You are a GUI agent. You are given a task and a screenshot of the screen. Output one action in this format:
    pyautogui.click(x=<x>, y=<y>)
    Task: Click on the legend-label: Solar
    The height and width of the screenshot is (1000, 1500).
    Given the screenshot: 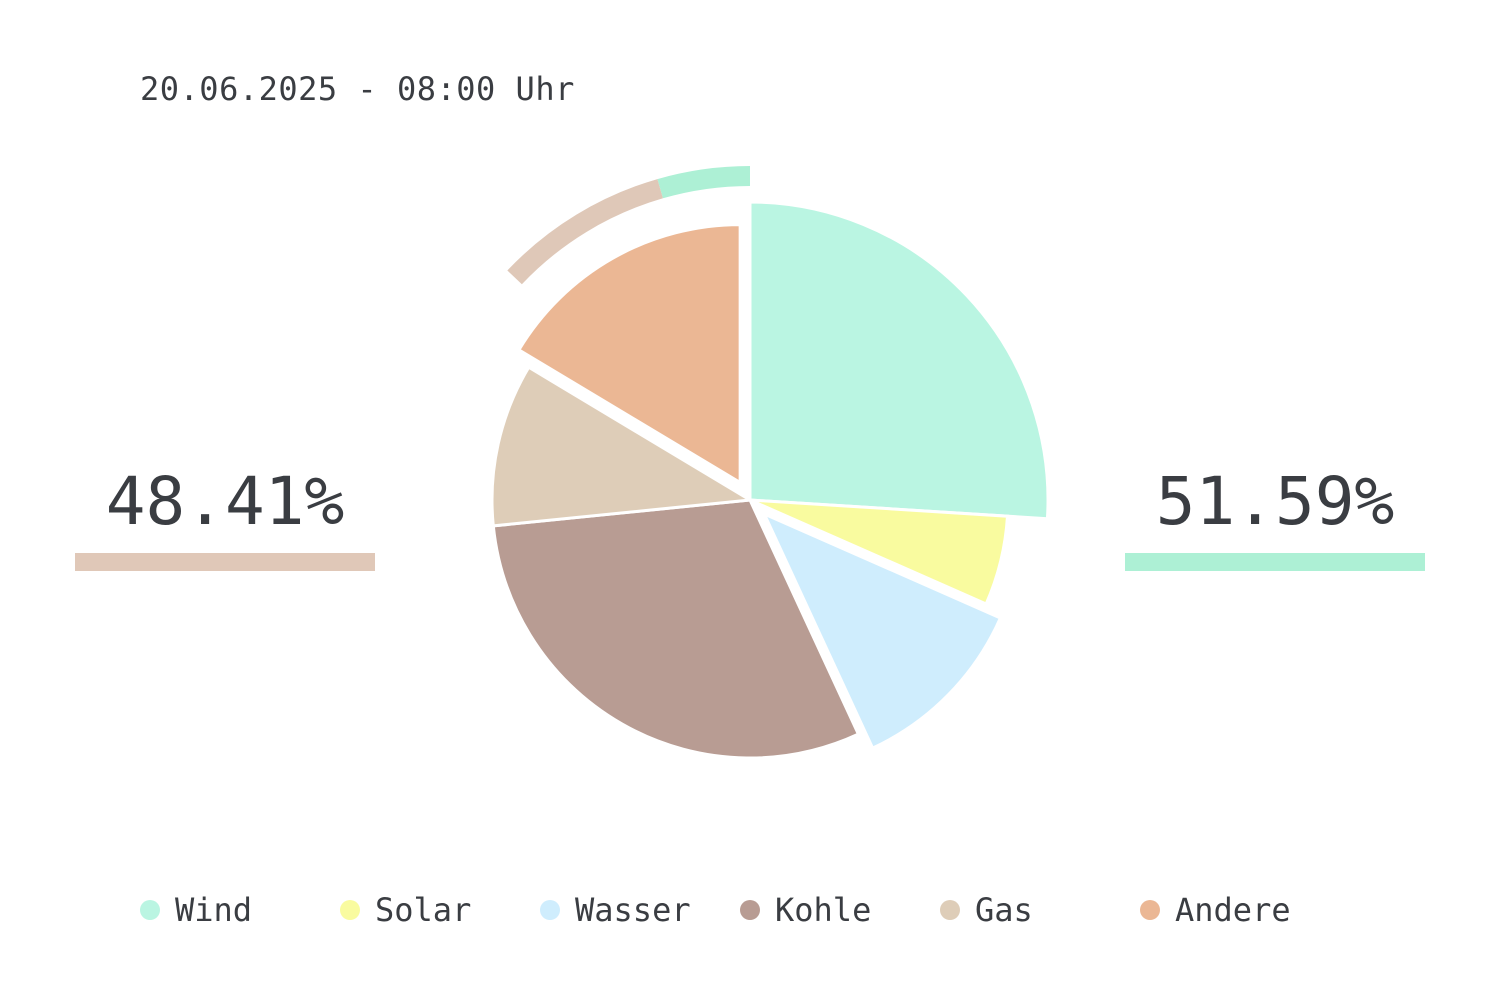 What is the action you would take?
    pyautogui.click(x=423, y=910)
    